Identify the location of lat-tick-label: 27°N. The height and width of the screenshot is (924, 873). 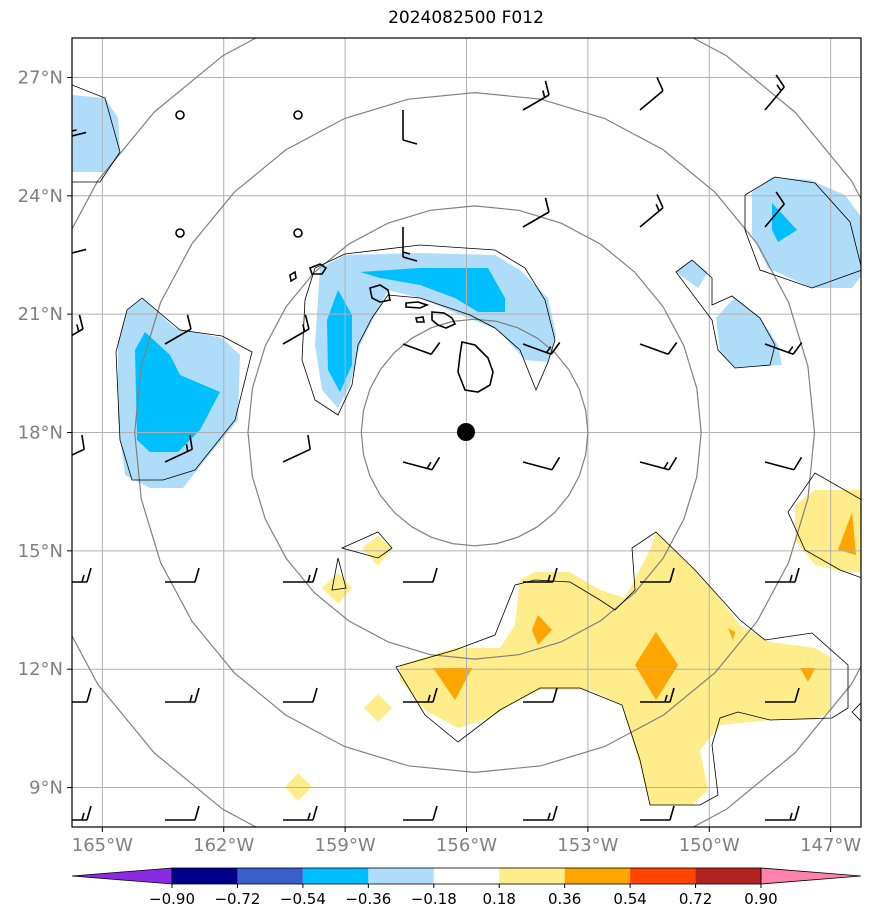
(40, 77).